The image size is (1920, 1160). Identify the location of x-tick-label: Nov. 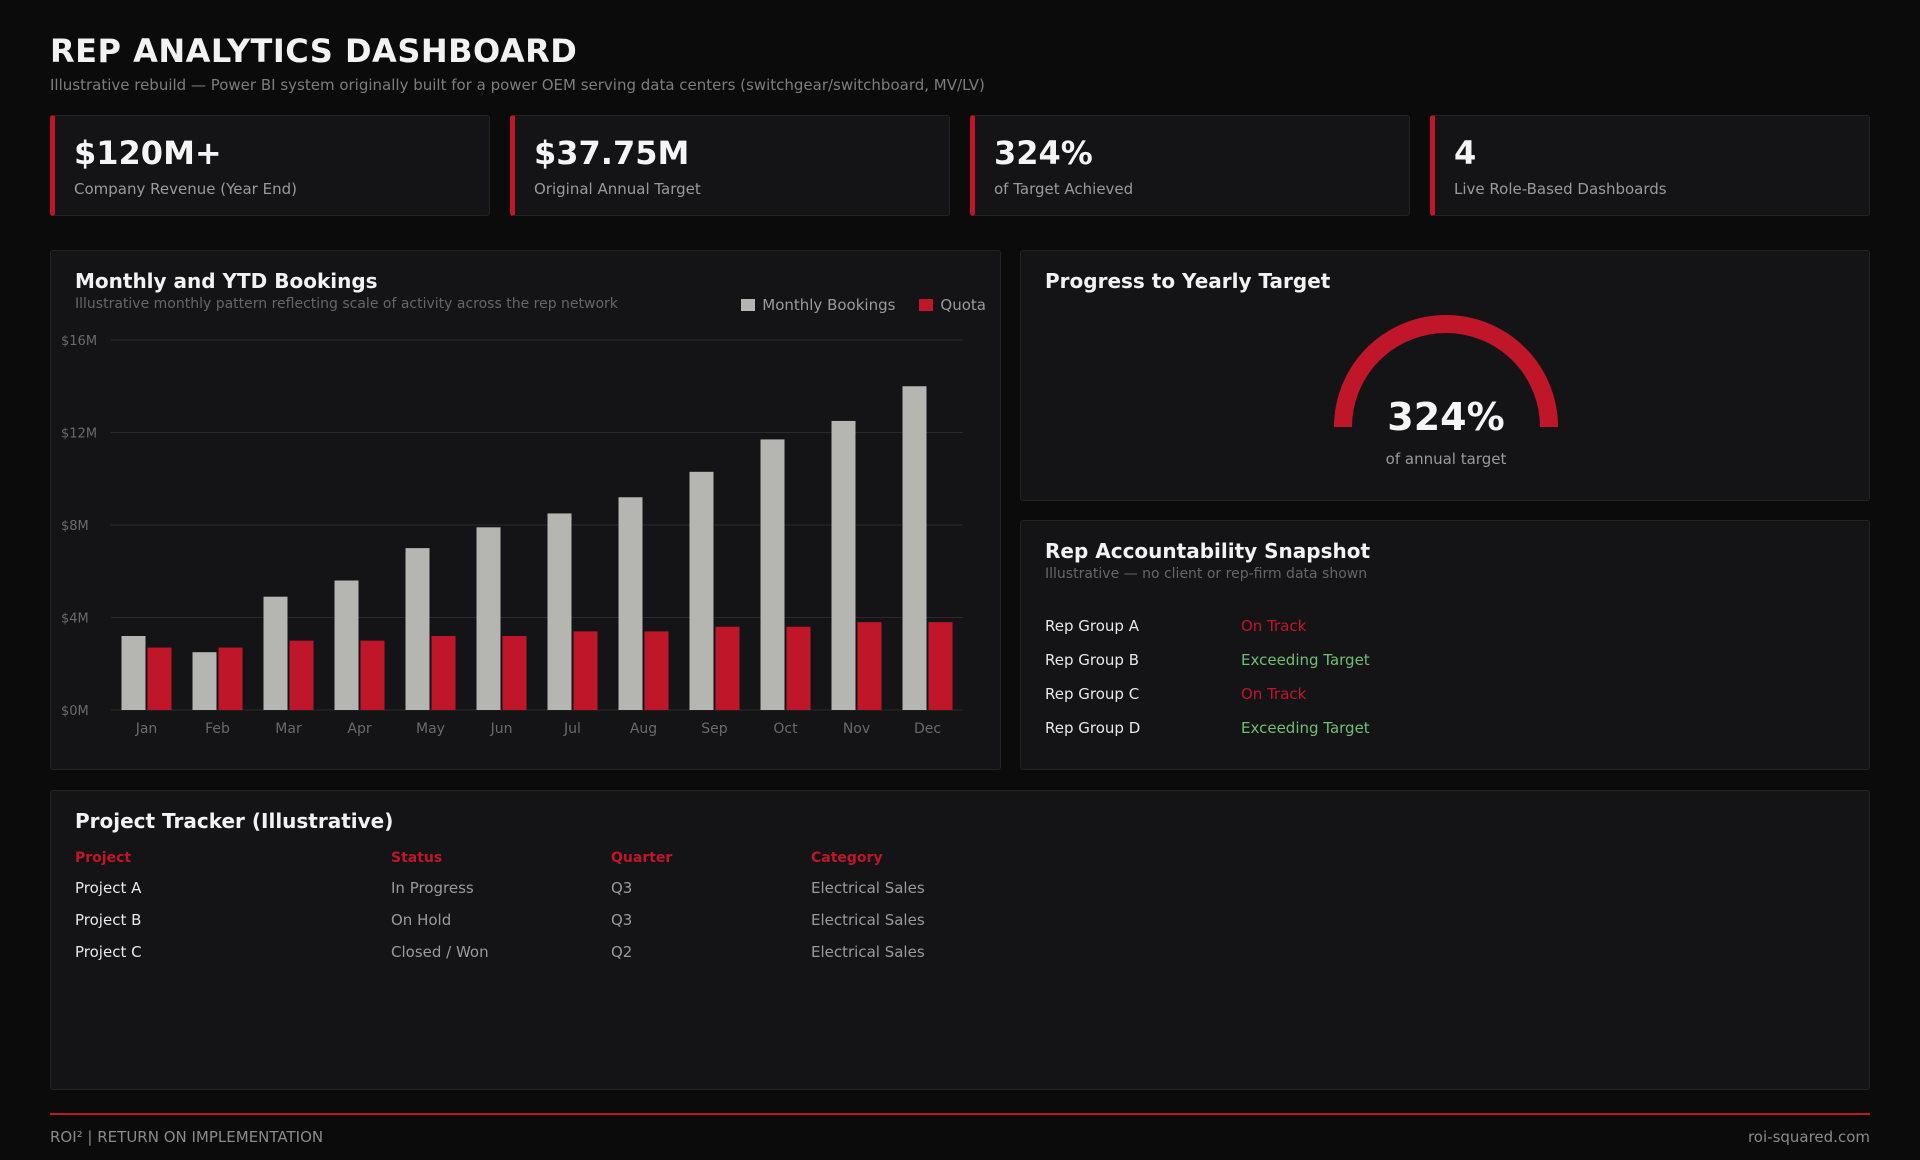
(856, 729).